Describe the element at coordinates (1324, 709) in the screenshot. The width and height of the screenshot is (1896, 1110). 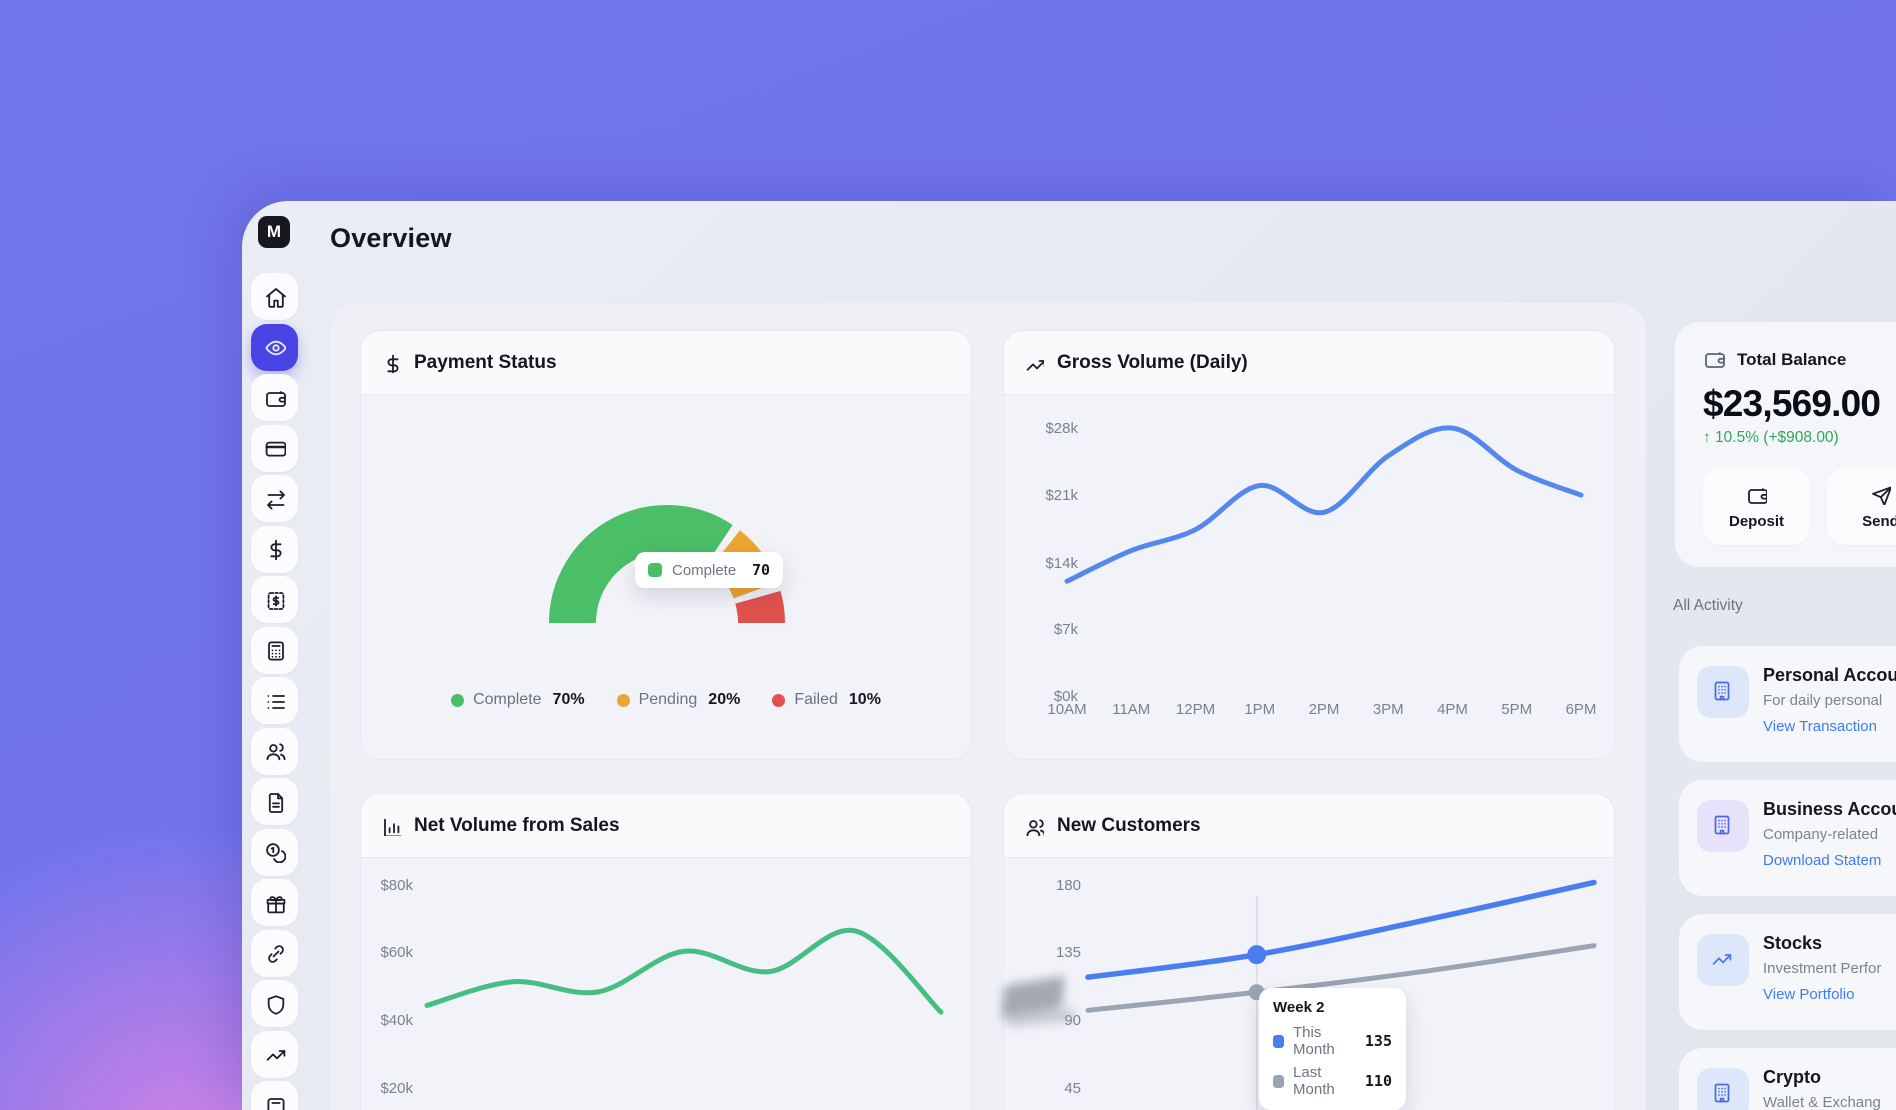
I see `x-tick: 2PM` at that location.